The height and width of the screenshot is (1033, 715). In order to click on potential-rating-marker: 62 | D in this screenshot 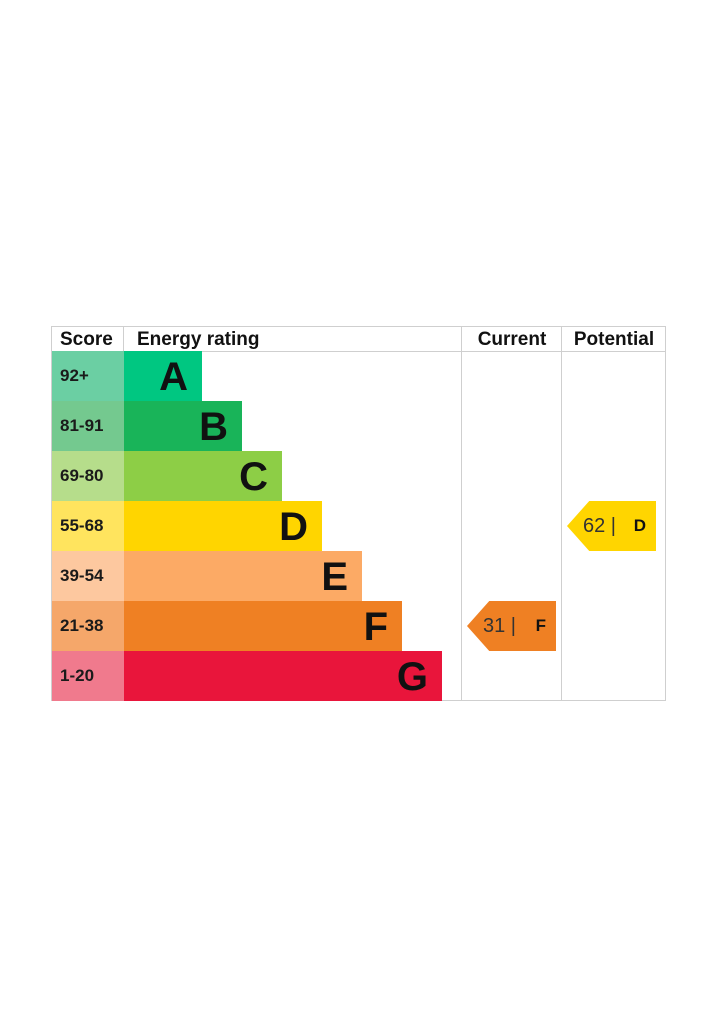, I will do `click(611, 526)`.